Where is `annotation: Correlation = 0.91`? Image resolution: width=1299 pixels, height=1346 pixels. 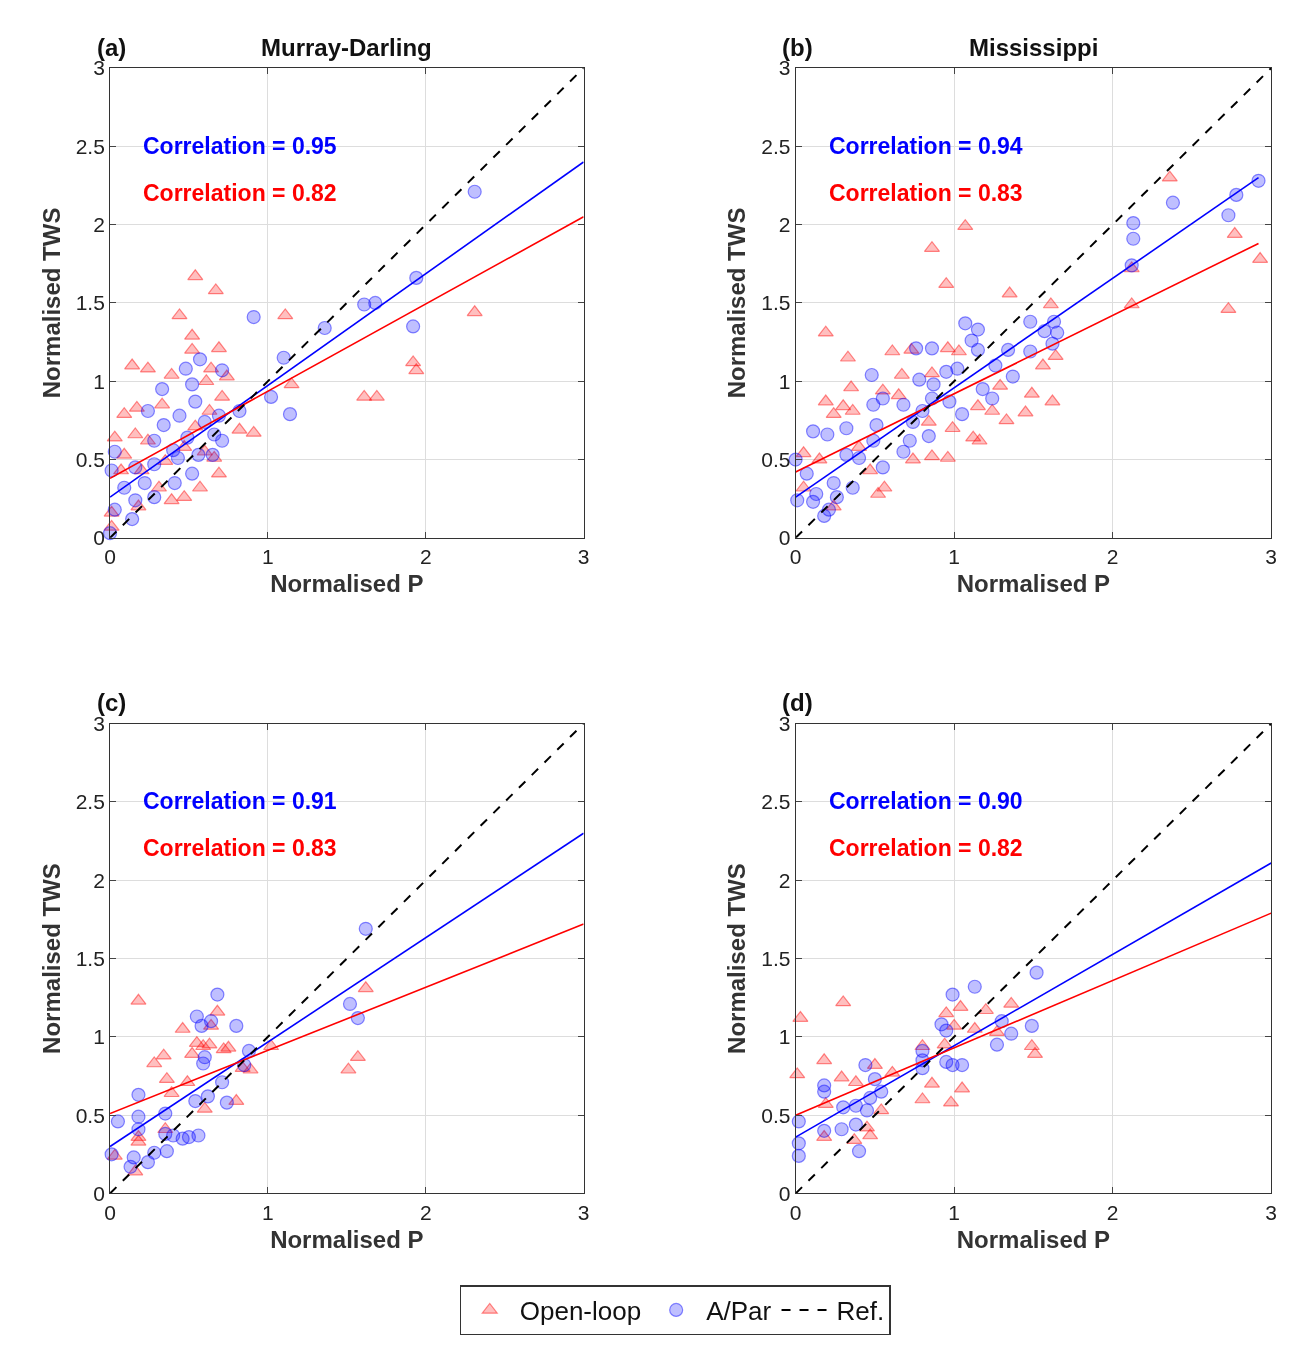
annotation: Correlation = 0.91 is located at coordinates (240, 801).